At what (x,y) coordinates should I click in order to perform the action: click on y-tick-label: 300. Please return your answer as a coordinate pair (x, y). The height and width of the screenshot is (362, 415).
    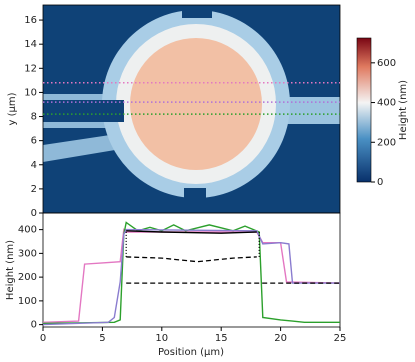
    Looking at the image, I should click on (27, 253).